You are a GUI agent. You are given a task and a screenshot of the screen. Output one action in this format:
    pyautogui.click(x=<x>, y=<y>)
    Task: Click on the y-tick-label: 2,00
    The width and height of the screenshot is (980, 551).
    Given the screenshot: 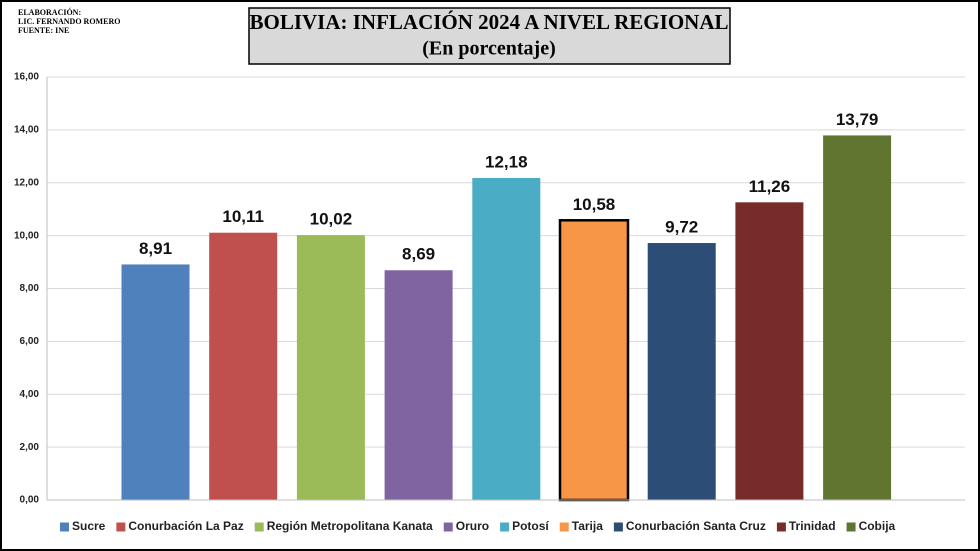 What is the action you would take?
    pyautogui.click(x=30, y=447)
    